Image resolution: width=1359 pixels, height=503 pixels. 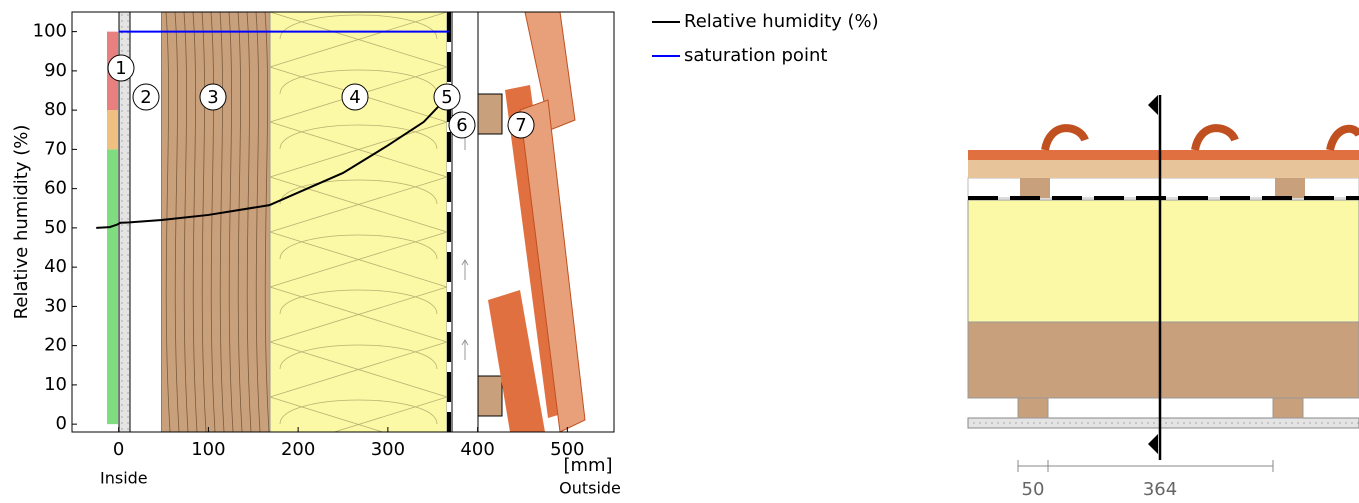 What do you see at coordinates (1033, 489) in the screenshot?
I see `dimension-label: 50` at bounding box center [1033, 489].